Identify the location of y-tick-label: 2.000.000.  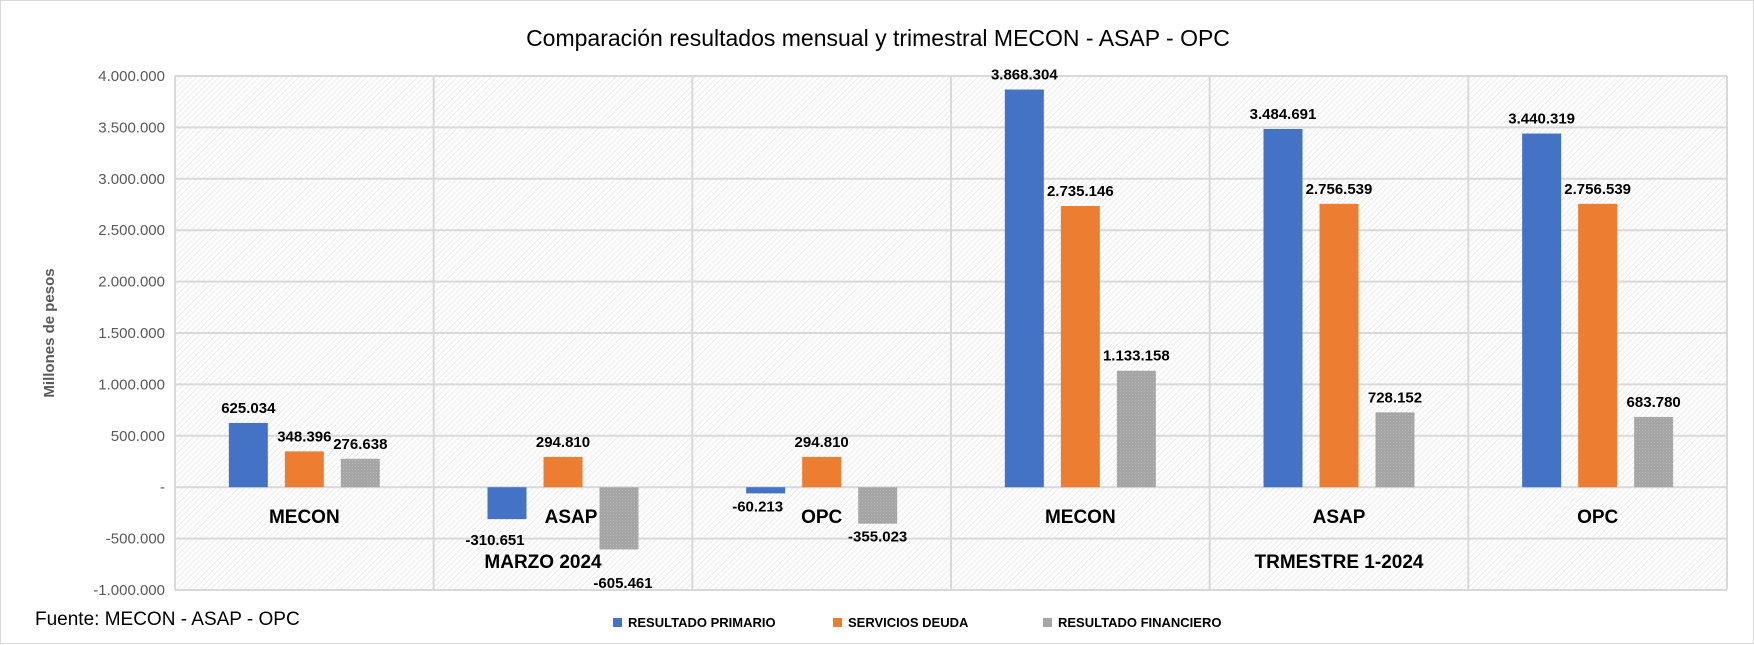
(131, 282).